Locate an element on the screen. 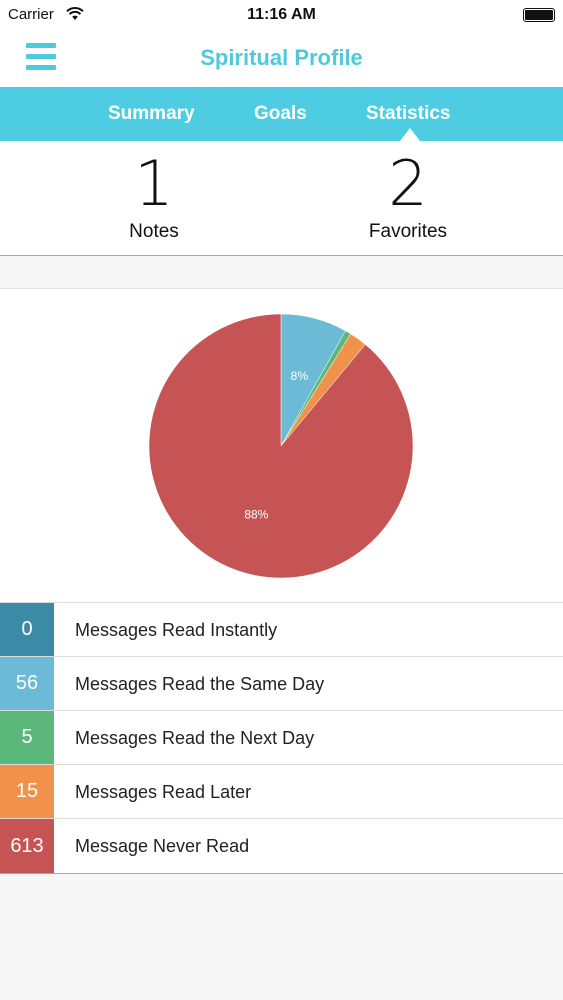  legend-label: Message Never Read is located at coordinates (162, 846).